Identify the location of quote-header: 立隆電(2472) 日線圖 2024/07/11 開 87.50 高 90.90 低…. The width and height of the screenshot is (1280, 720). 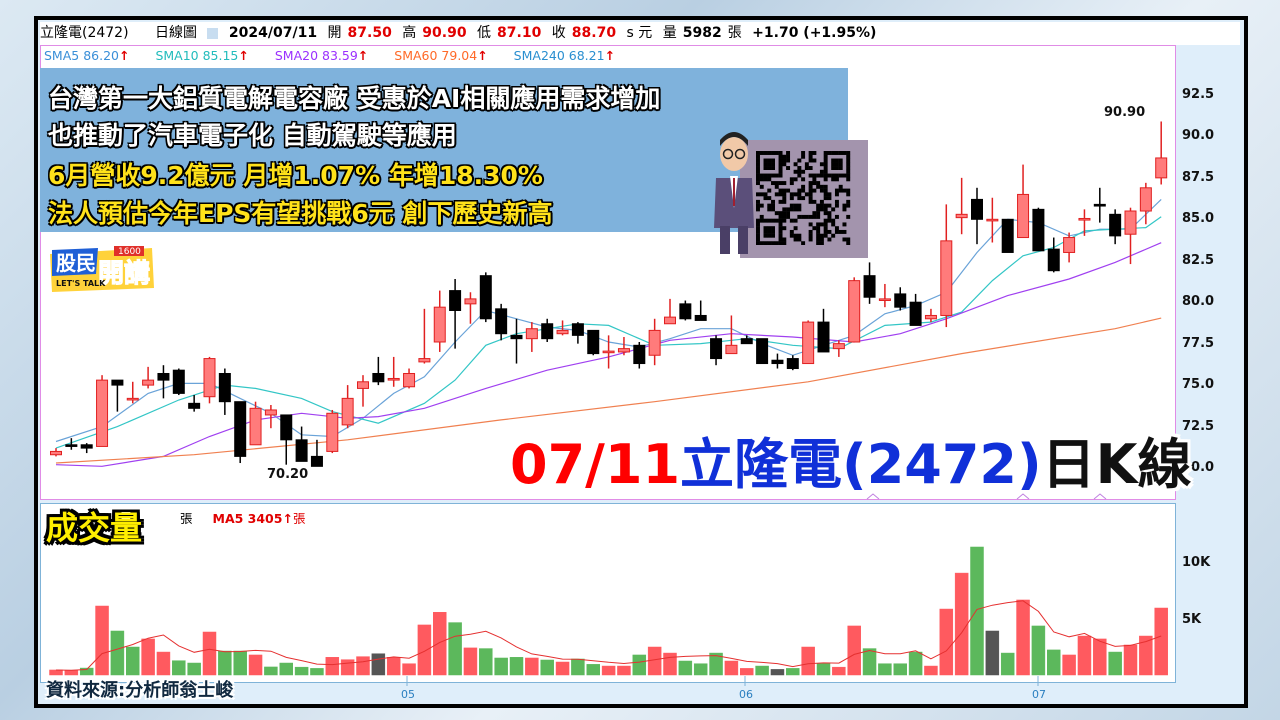
(640, 33).